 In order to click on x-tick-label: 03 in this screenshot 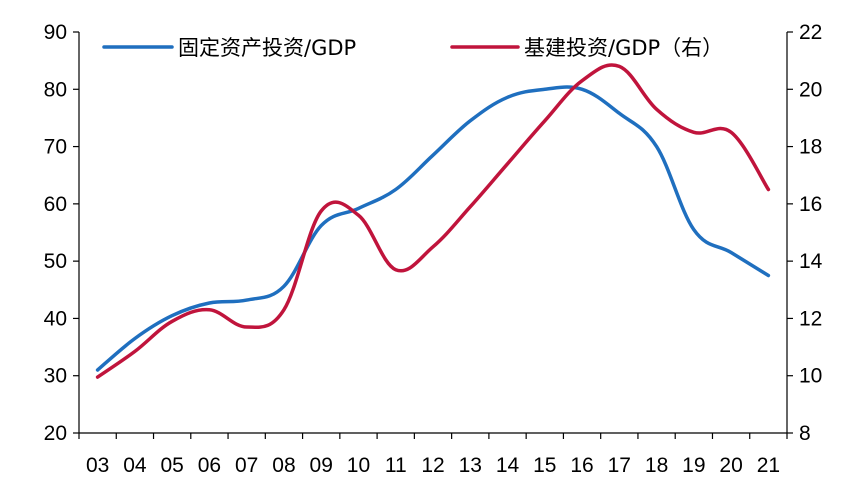, I will do `click(97, 465)`.